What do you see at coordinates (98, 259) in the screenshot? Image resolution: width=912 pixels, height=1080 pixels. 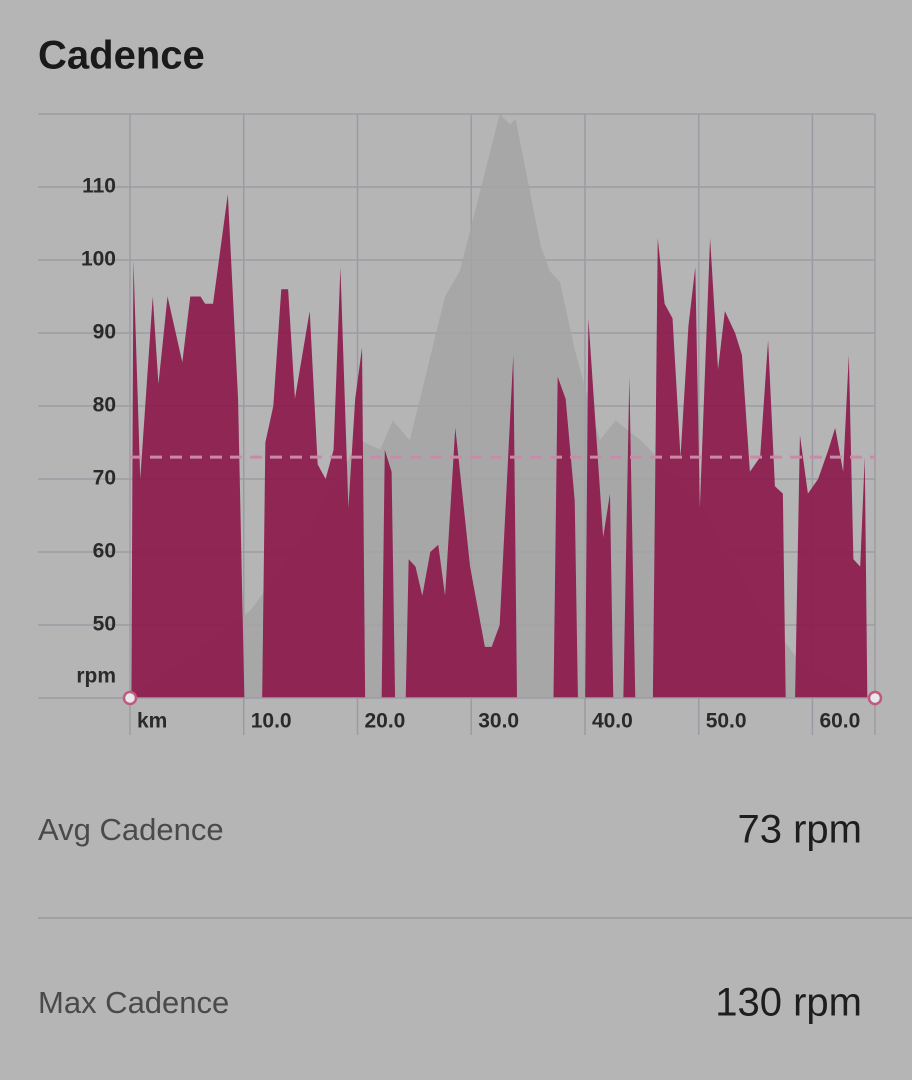 I see `y-tick-label: 100` at bounding box center [98, 259].